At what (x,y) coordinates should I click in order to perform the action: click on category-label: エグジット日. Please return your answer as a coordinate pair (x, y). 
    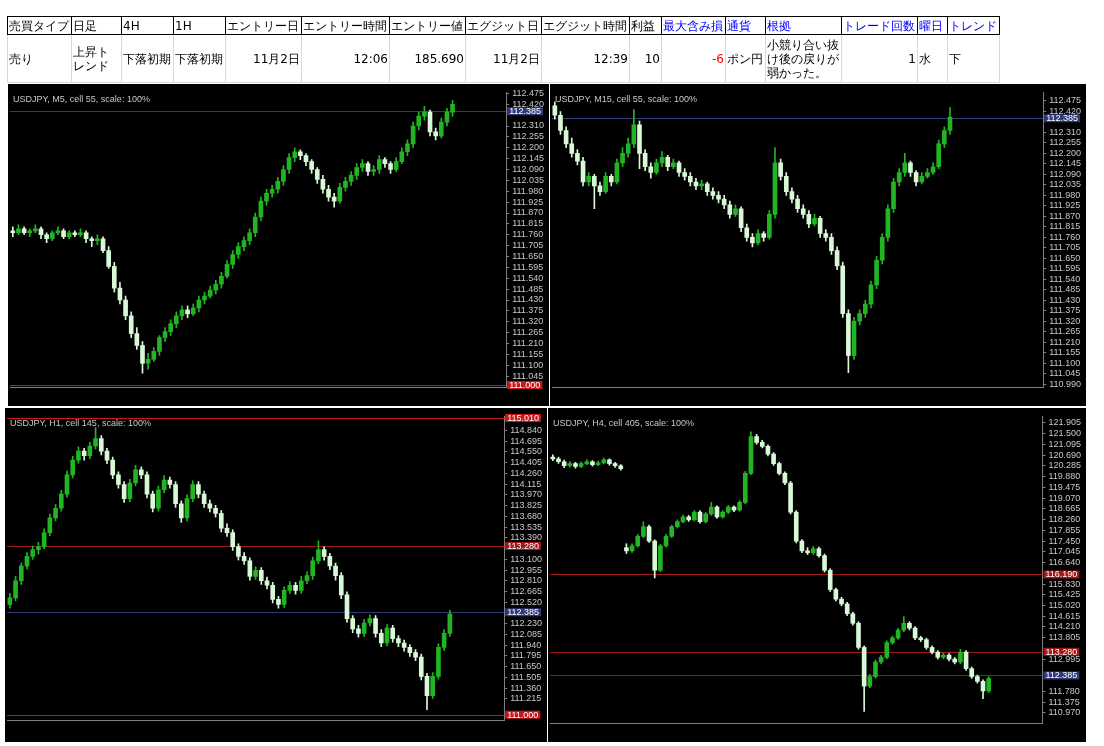
    Looking at the image, I should click on (503, 25).